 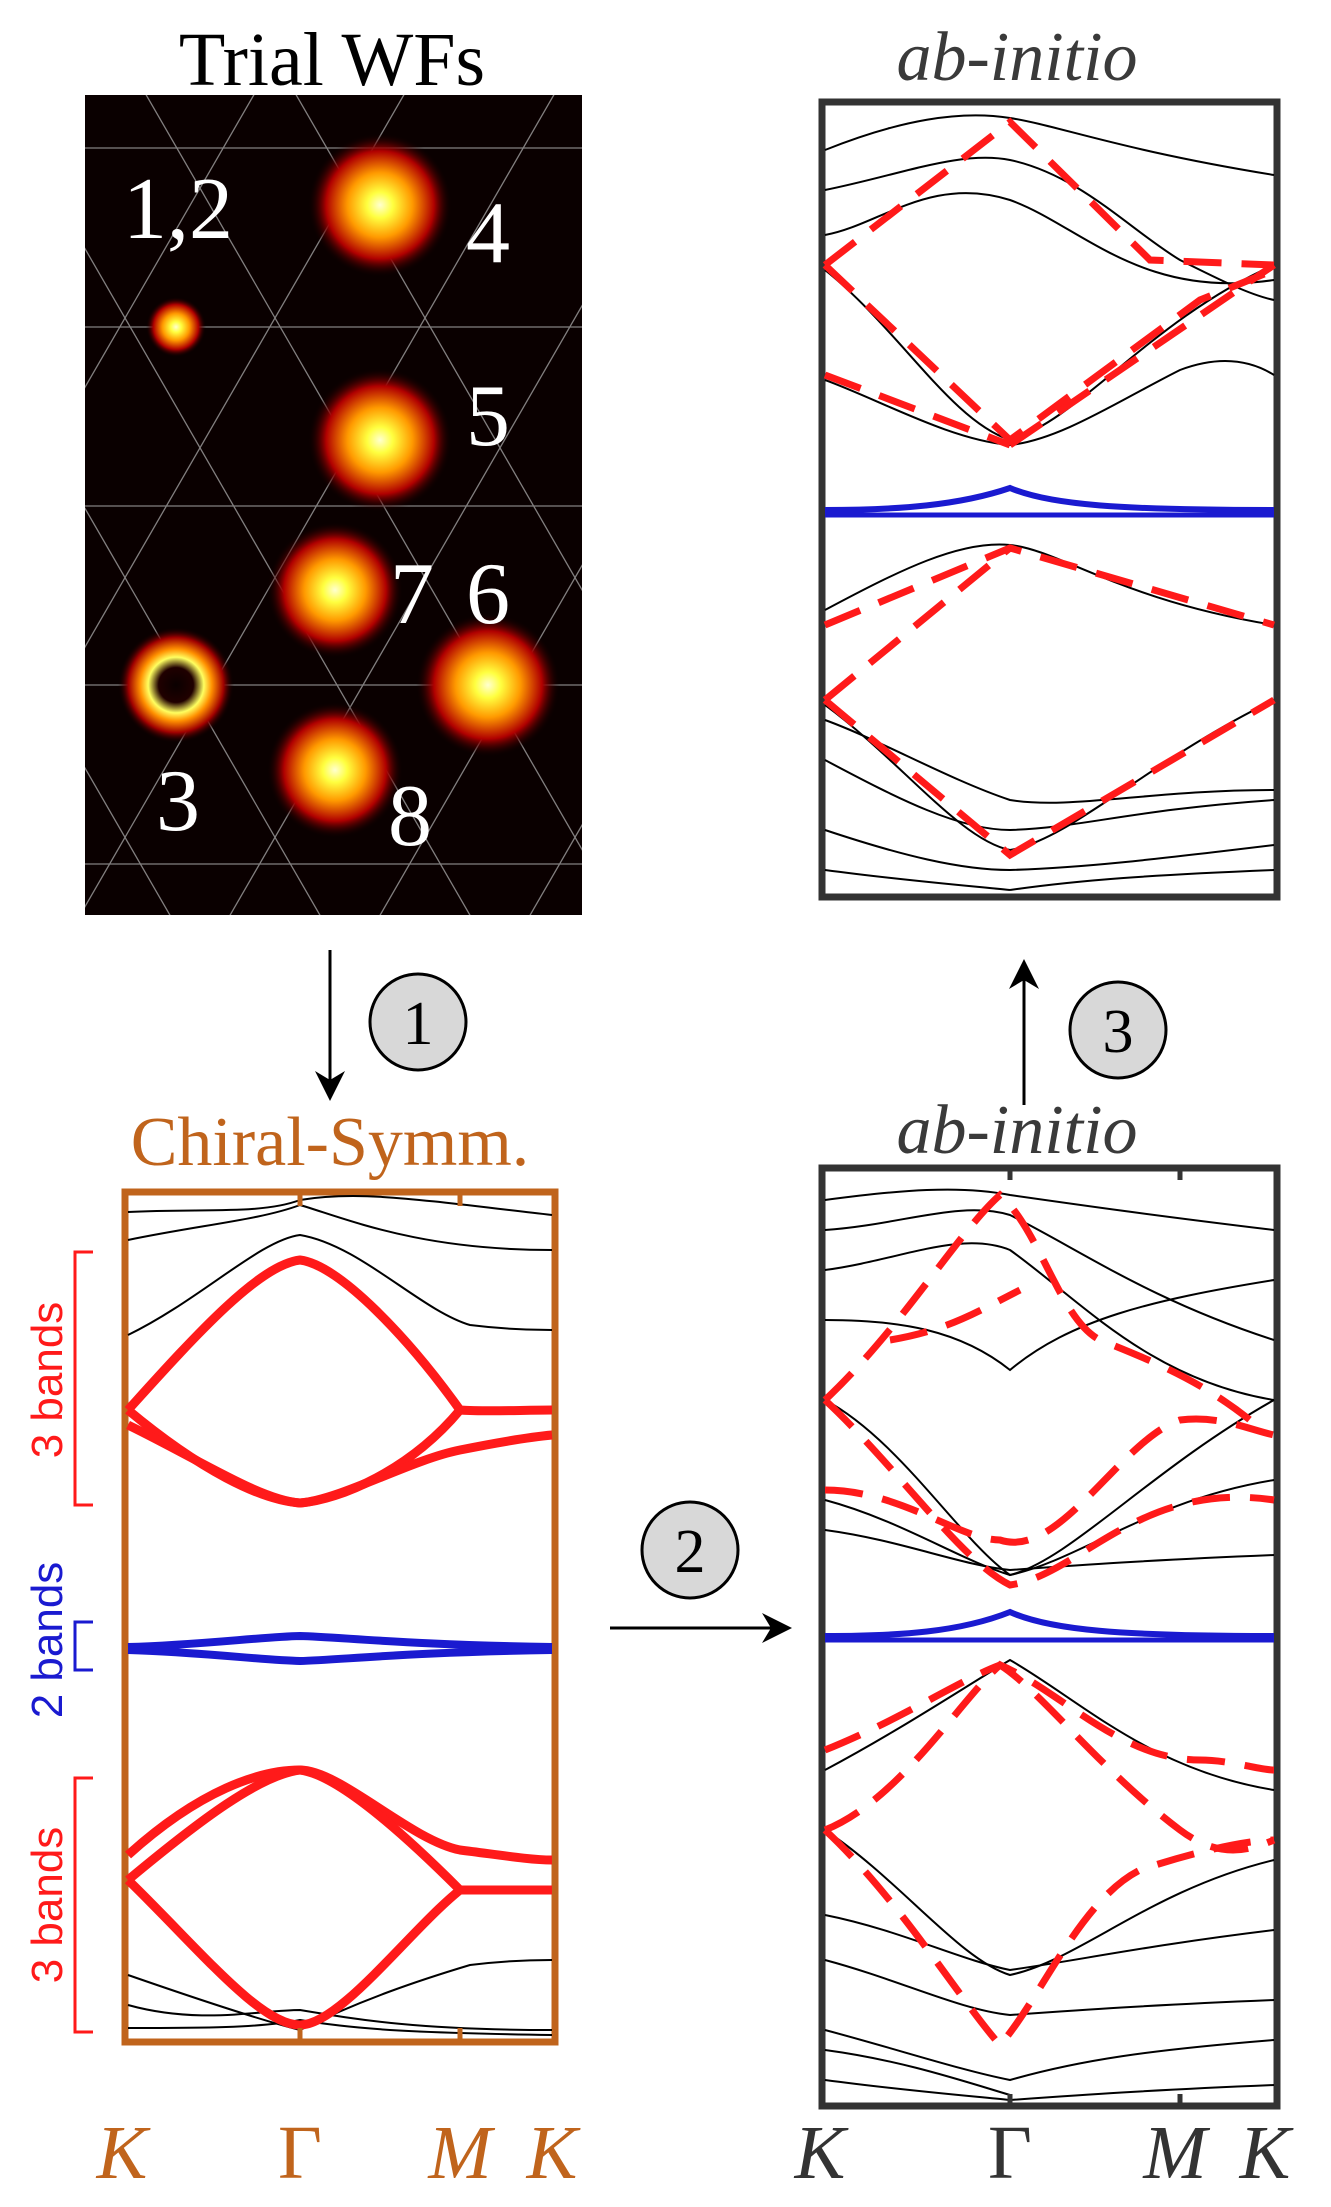 What do you see at coordinates (1016, 57) in the screenshot?
I see `abinitio-top-title: ab-initio` at bounding box center [1016, 57].